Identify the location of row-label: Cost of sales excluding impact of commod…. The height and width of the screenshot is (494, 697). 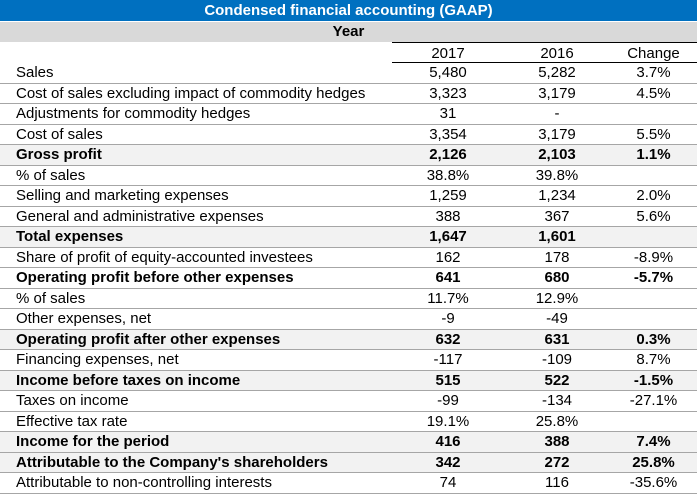
(196, 93).